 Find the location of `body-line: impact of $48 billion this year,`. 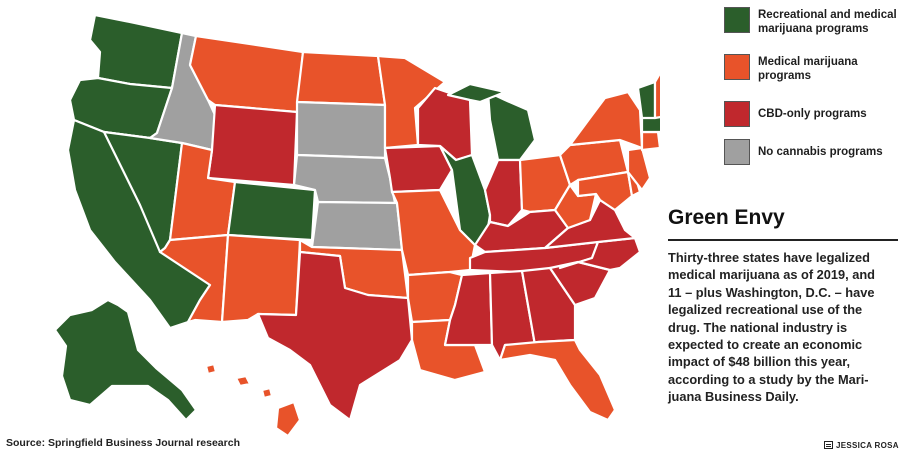

body-line: impact of $48 billion this year, is located at coordinates (759, 362).